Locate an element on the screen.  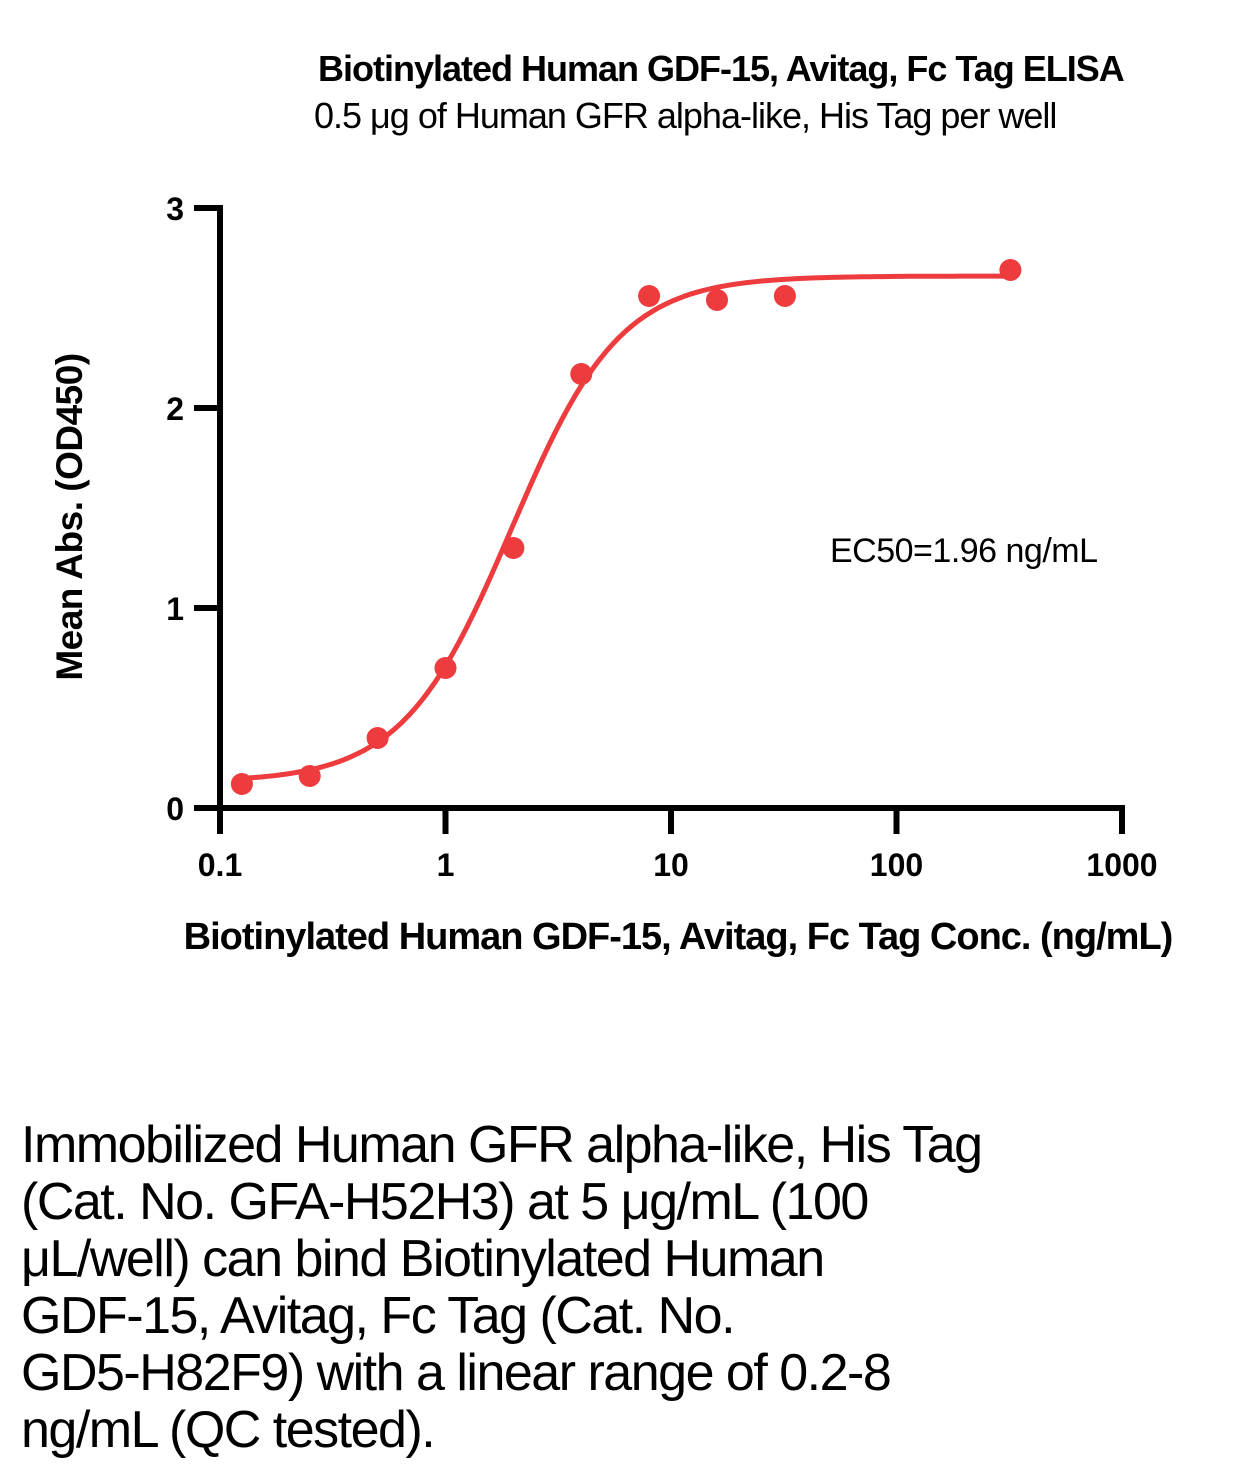
x-tick-label: 100 is located at coordinates (896, 865).